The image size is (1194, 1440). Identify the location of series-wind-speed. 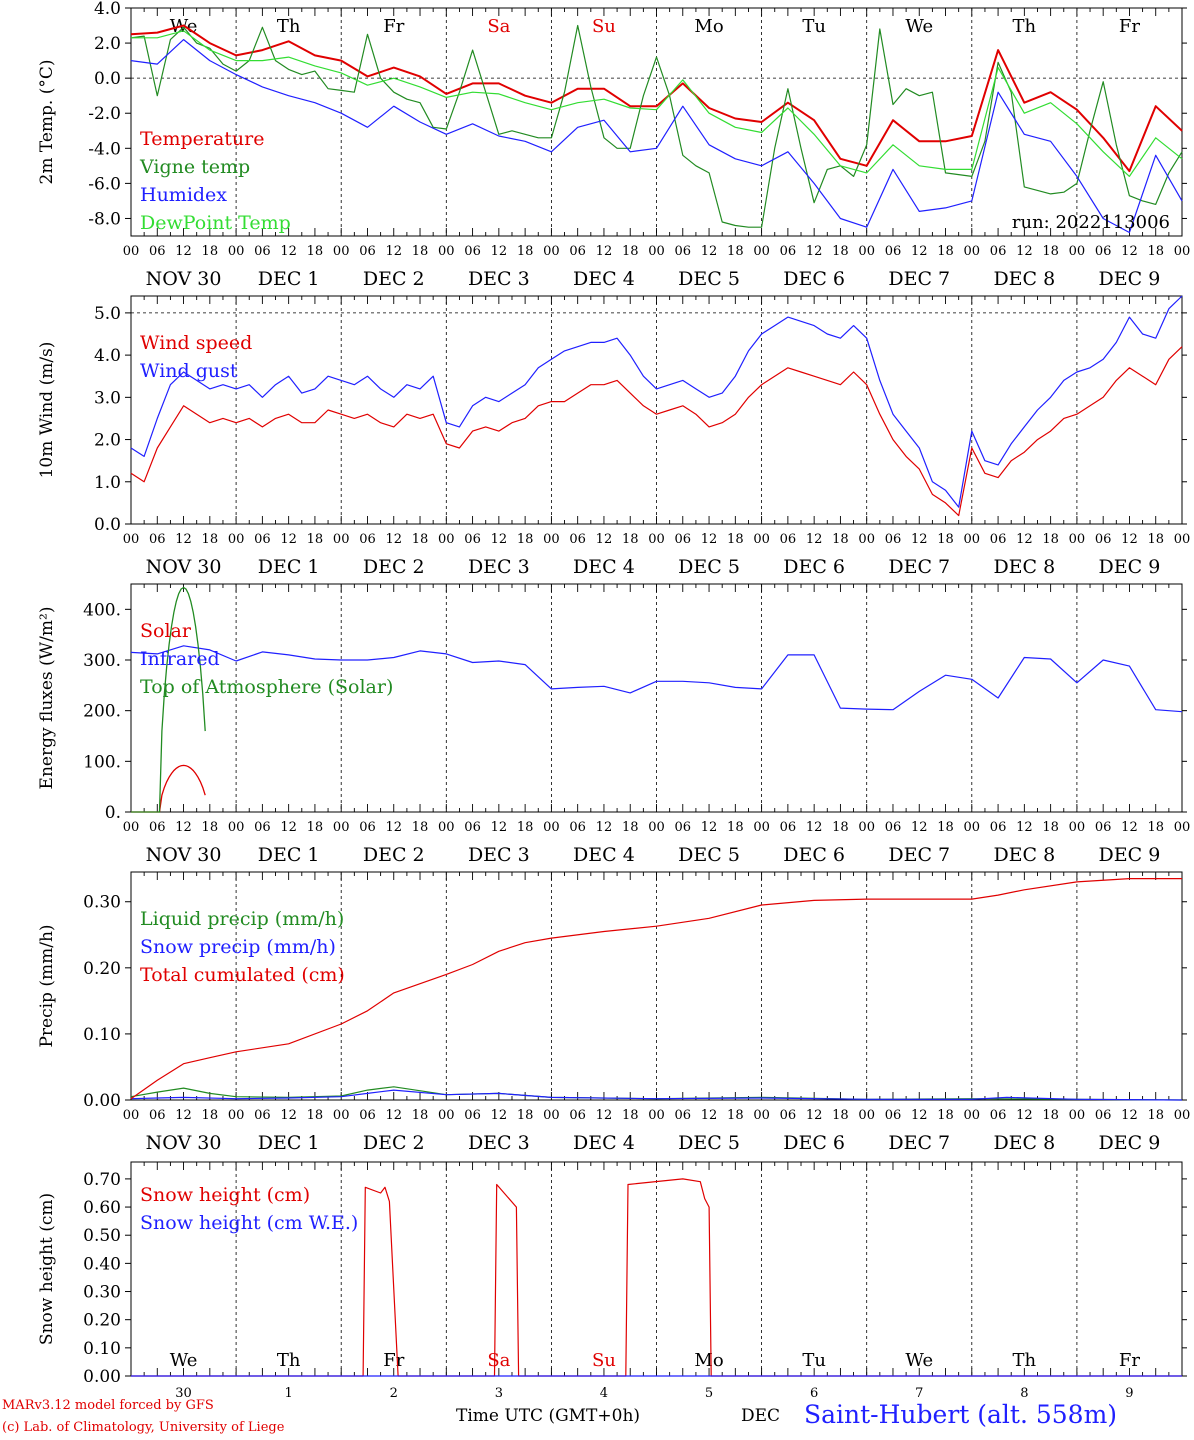
(656, 431).